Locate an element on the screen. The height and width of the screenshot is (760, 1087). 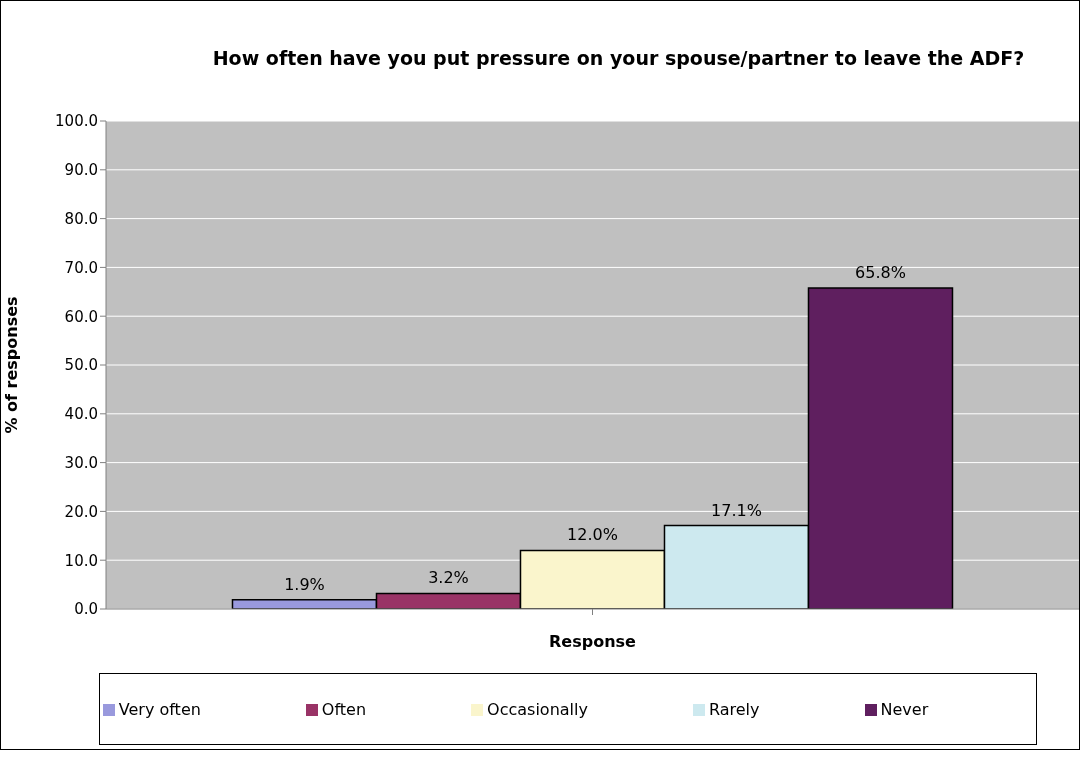
y-tick-label: 70.0 is located at coordinates (81, 267).